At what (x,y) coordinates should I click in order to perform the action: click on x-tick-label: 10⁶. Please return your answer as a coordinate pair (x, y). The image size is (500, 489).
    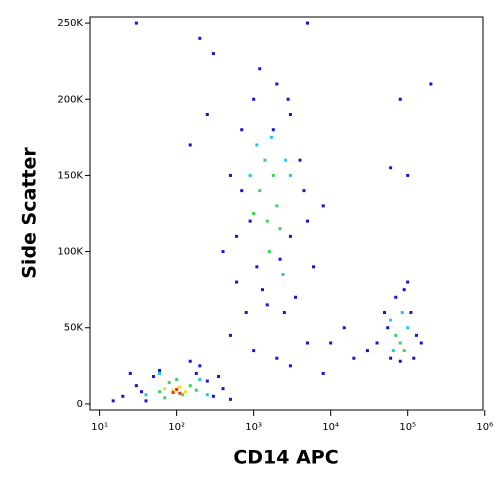
    Looking at the image, I should click on (484, 427).